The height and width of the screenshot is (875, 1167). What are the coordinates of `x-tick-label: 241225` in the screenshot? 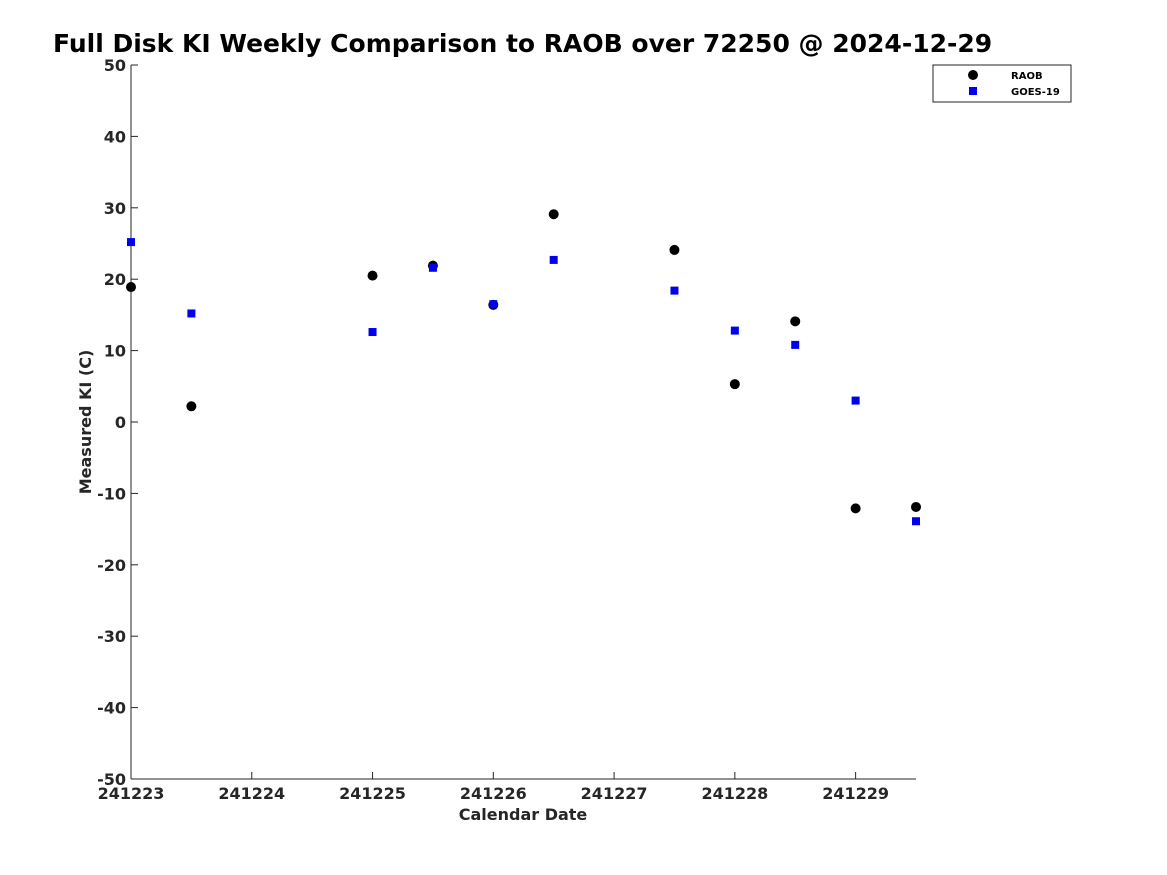 It's located at (372, 793).